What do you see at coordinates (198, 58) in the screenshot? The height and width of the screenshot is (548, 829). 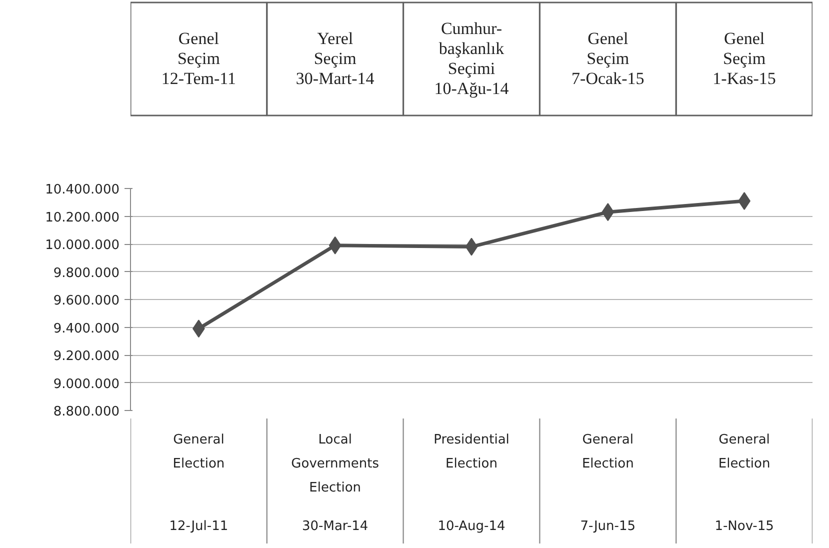 I see `text: Genel Seçim 12-Tem-11` at bounding box center [198, 58].